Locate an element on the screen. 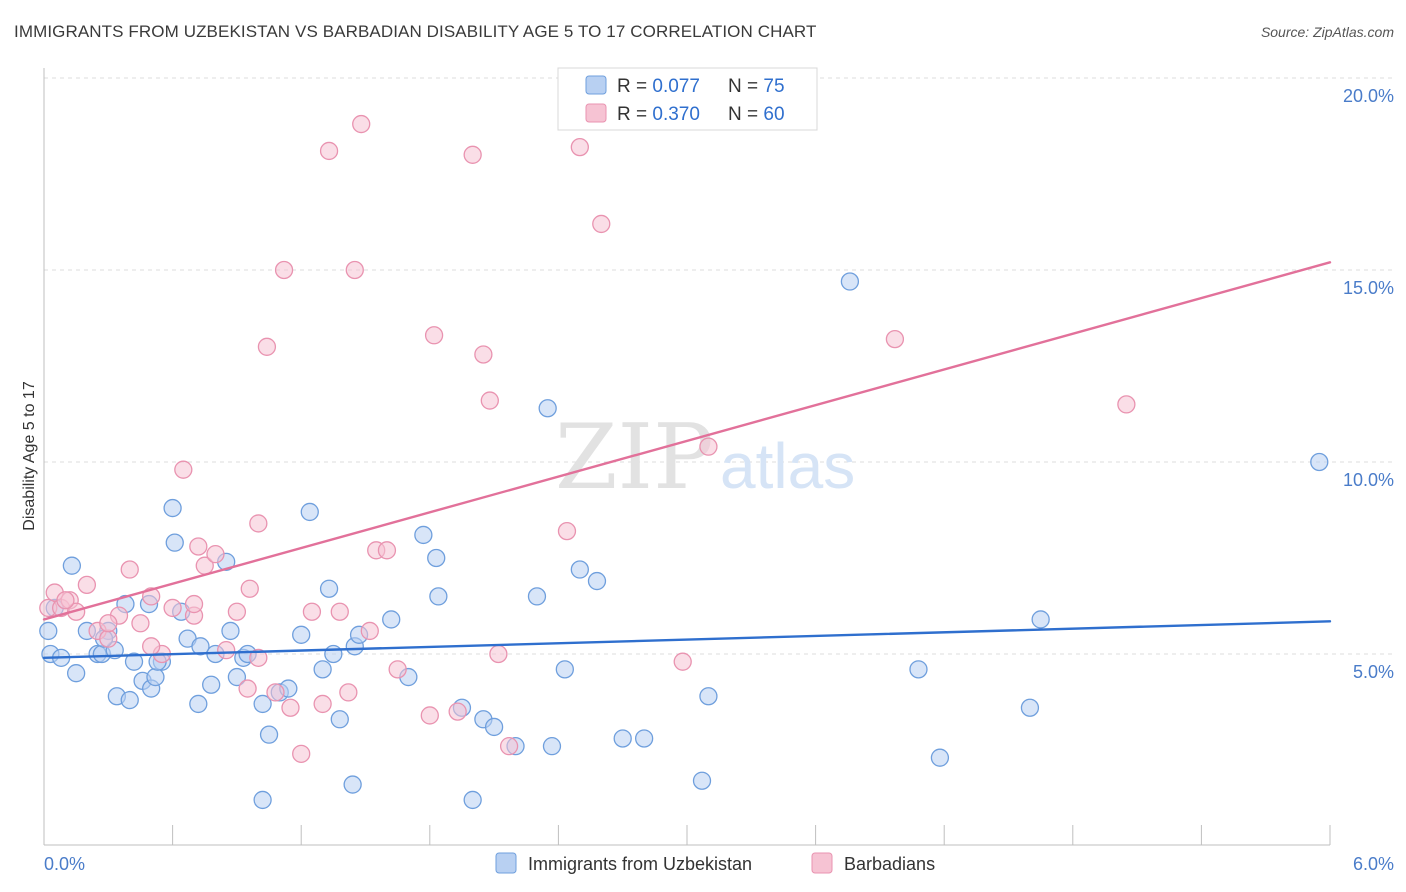  legend-swatch-blue is located at coordinates (596, 85).